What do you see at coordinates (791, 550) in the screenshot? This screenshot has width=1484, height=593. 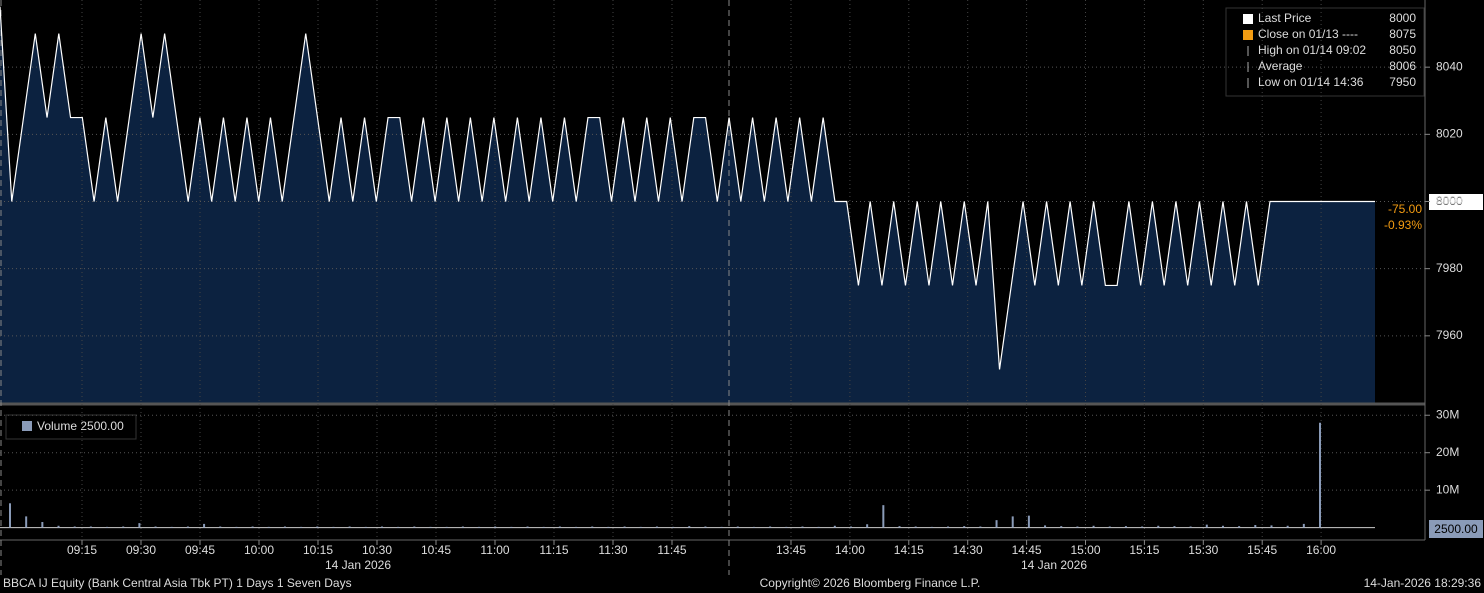 I see `x-tick-label: 13:45` at bounding box center [791, 550].